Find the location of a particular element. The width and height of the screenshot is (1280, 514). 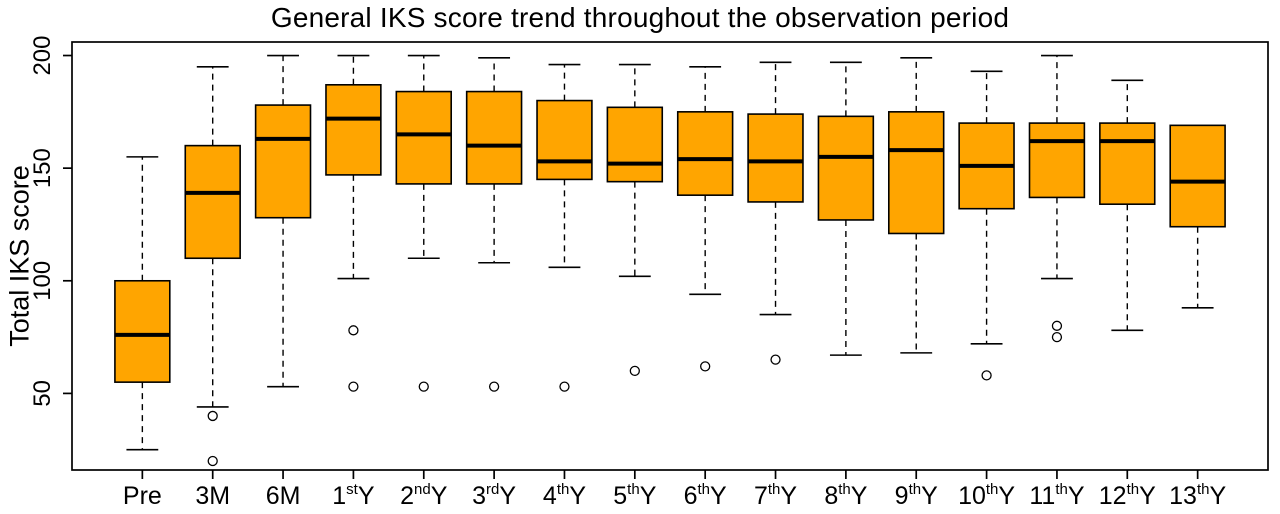

boxplot-box-11thY is located at coordinates (1057, 198).